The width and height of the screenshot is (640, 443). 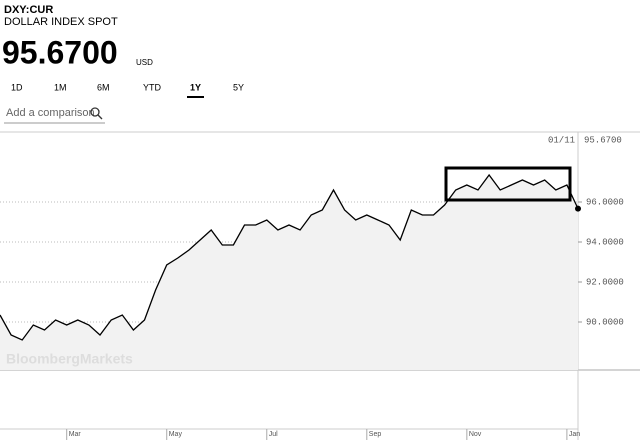 I want to click on y-tick-label: 90.0000, so click(x=605, y=322).